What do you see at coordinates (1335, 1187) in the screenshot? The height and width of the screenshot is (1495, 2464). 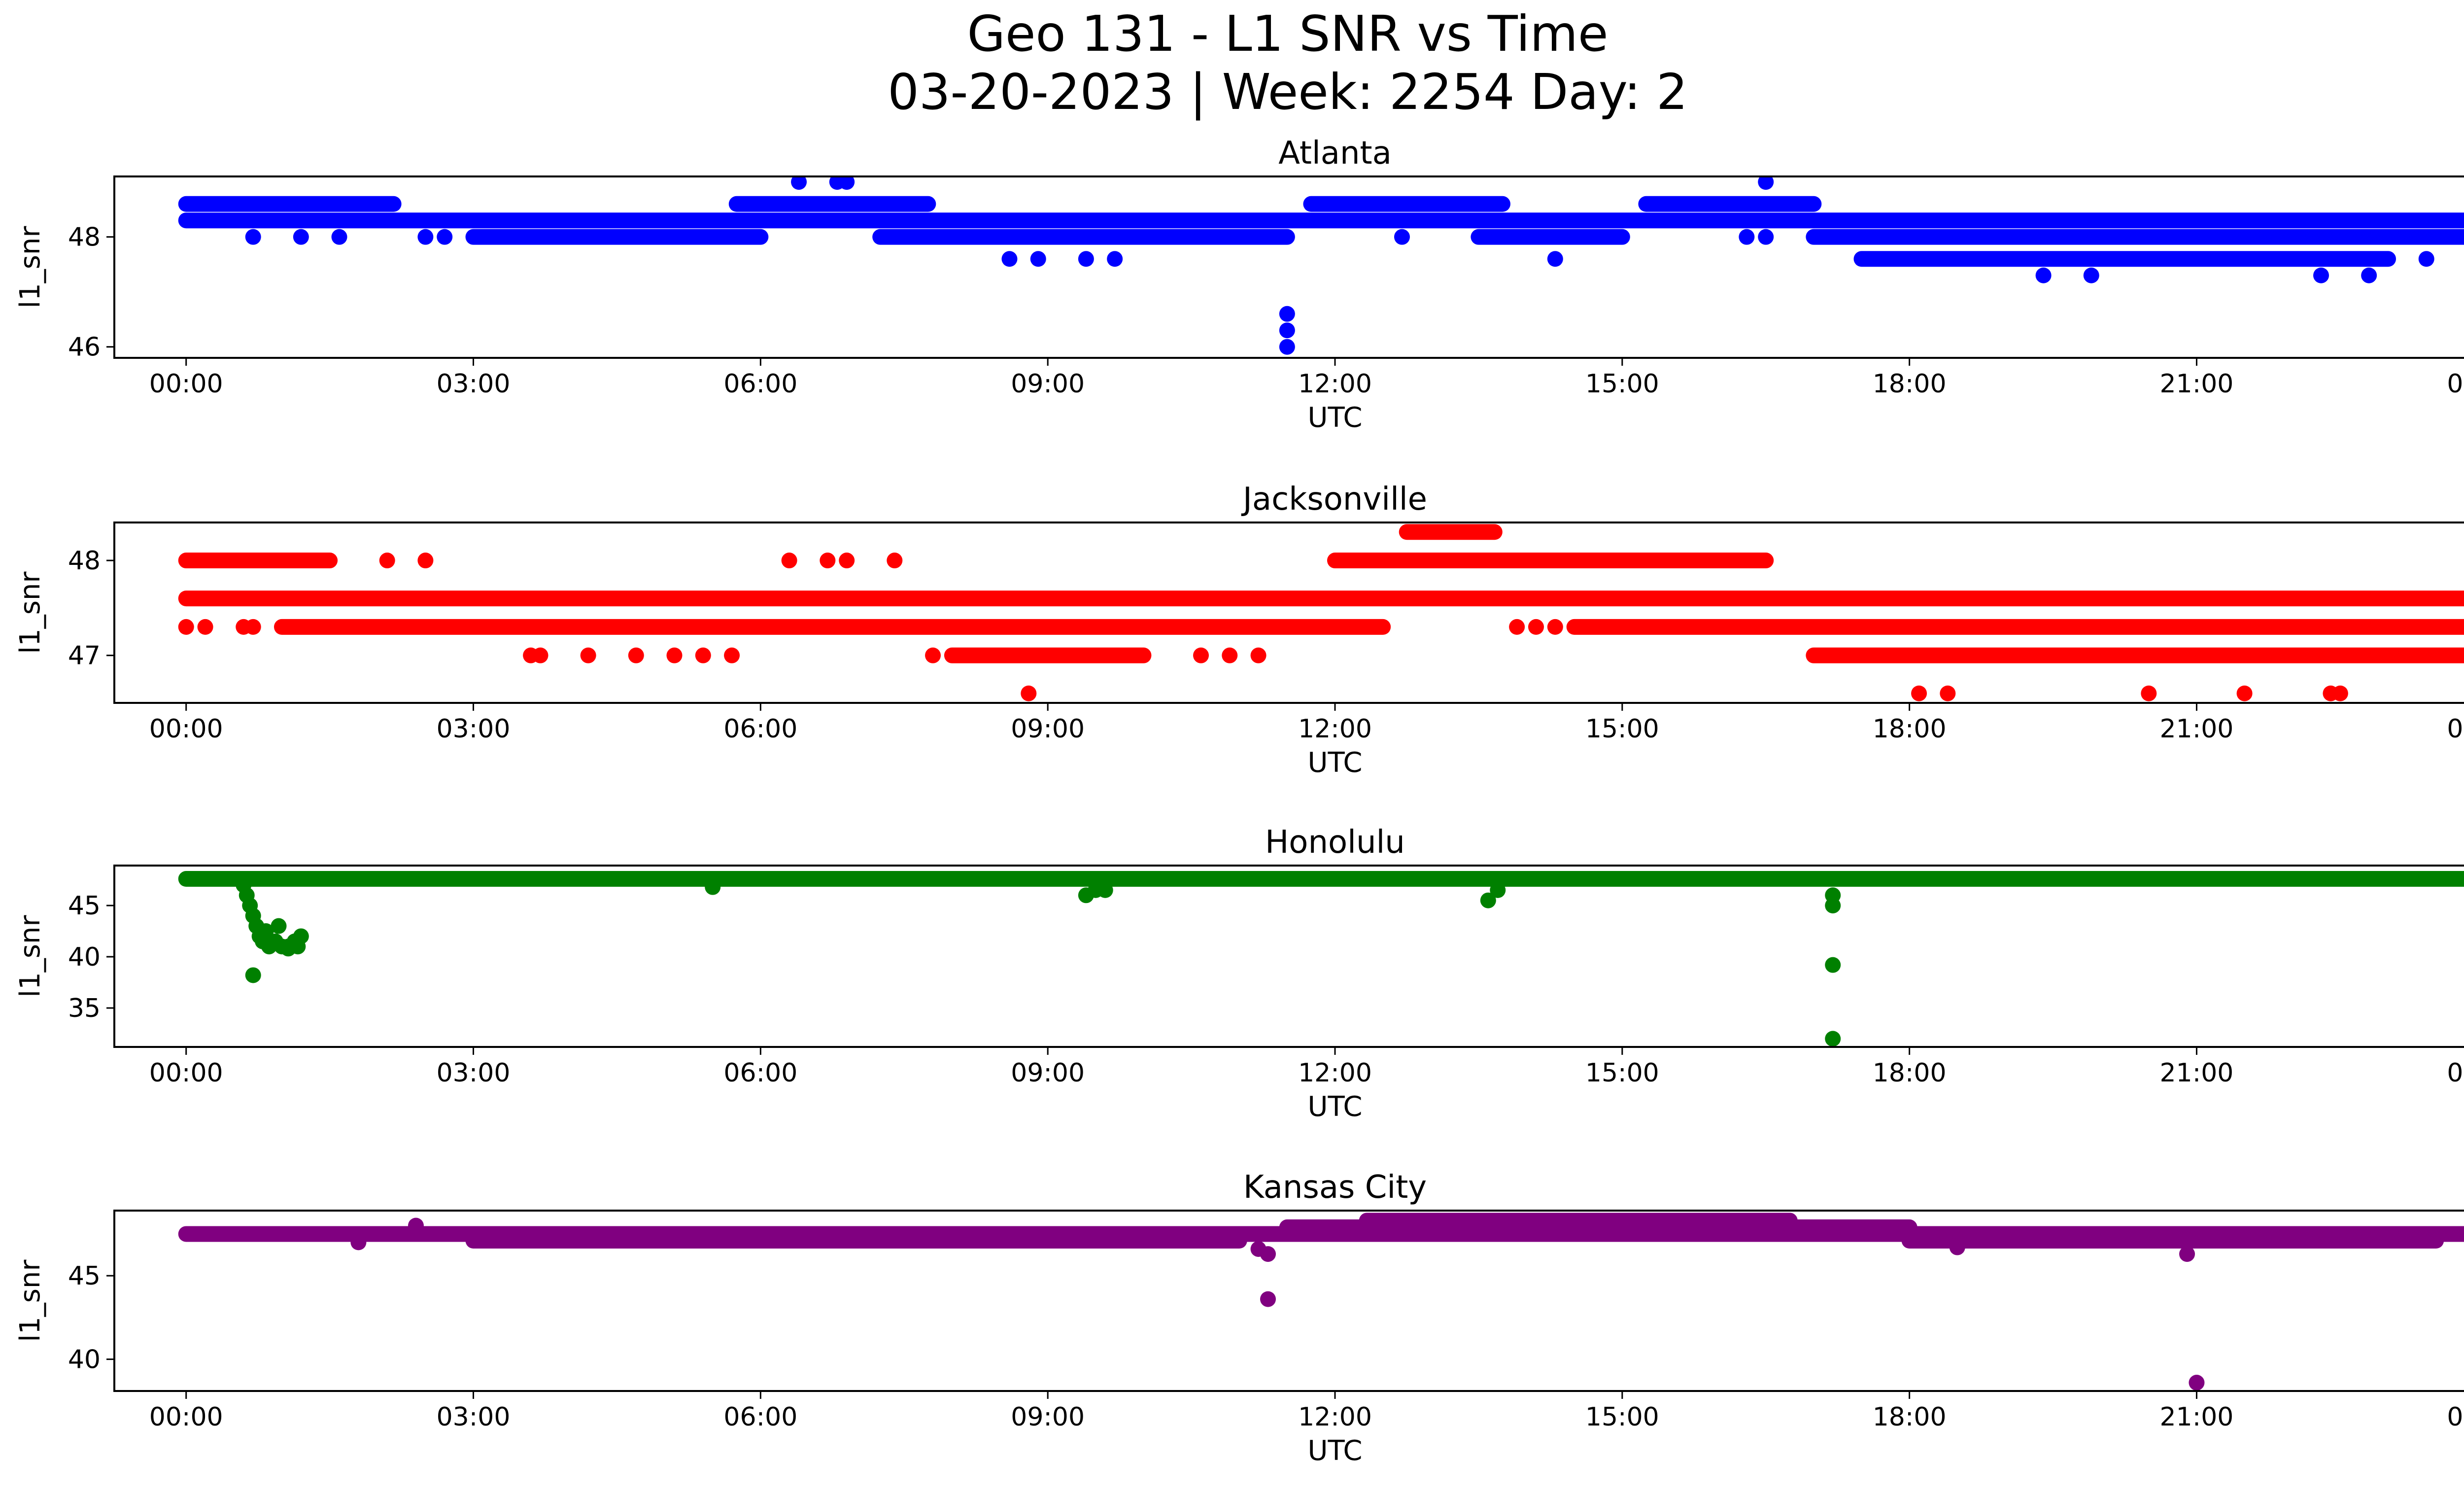 I see `panel-title: Kansas City` at bounding box center [1335, 1187].